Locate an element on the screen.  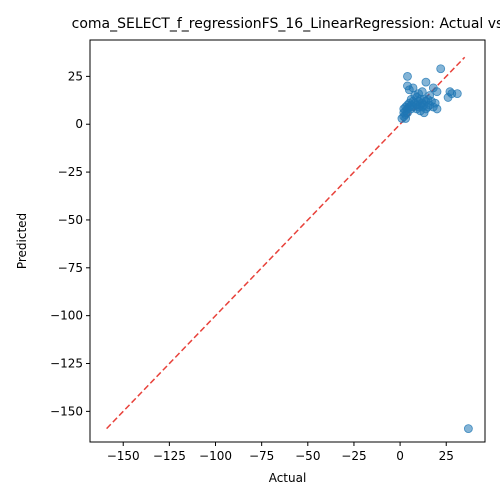
x-tick-label: −50 is located at coordinates (307, 456).